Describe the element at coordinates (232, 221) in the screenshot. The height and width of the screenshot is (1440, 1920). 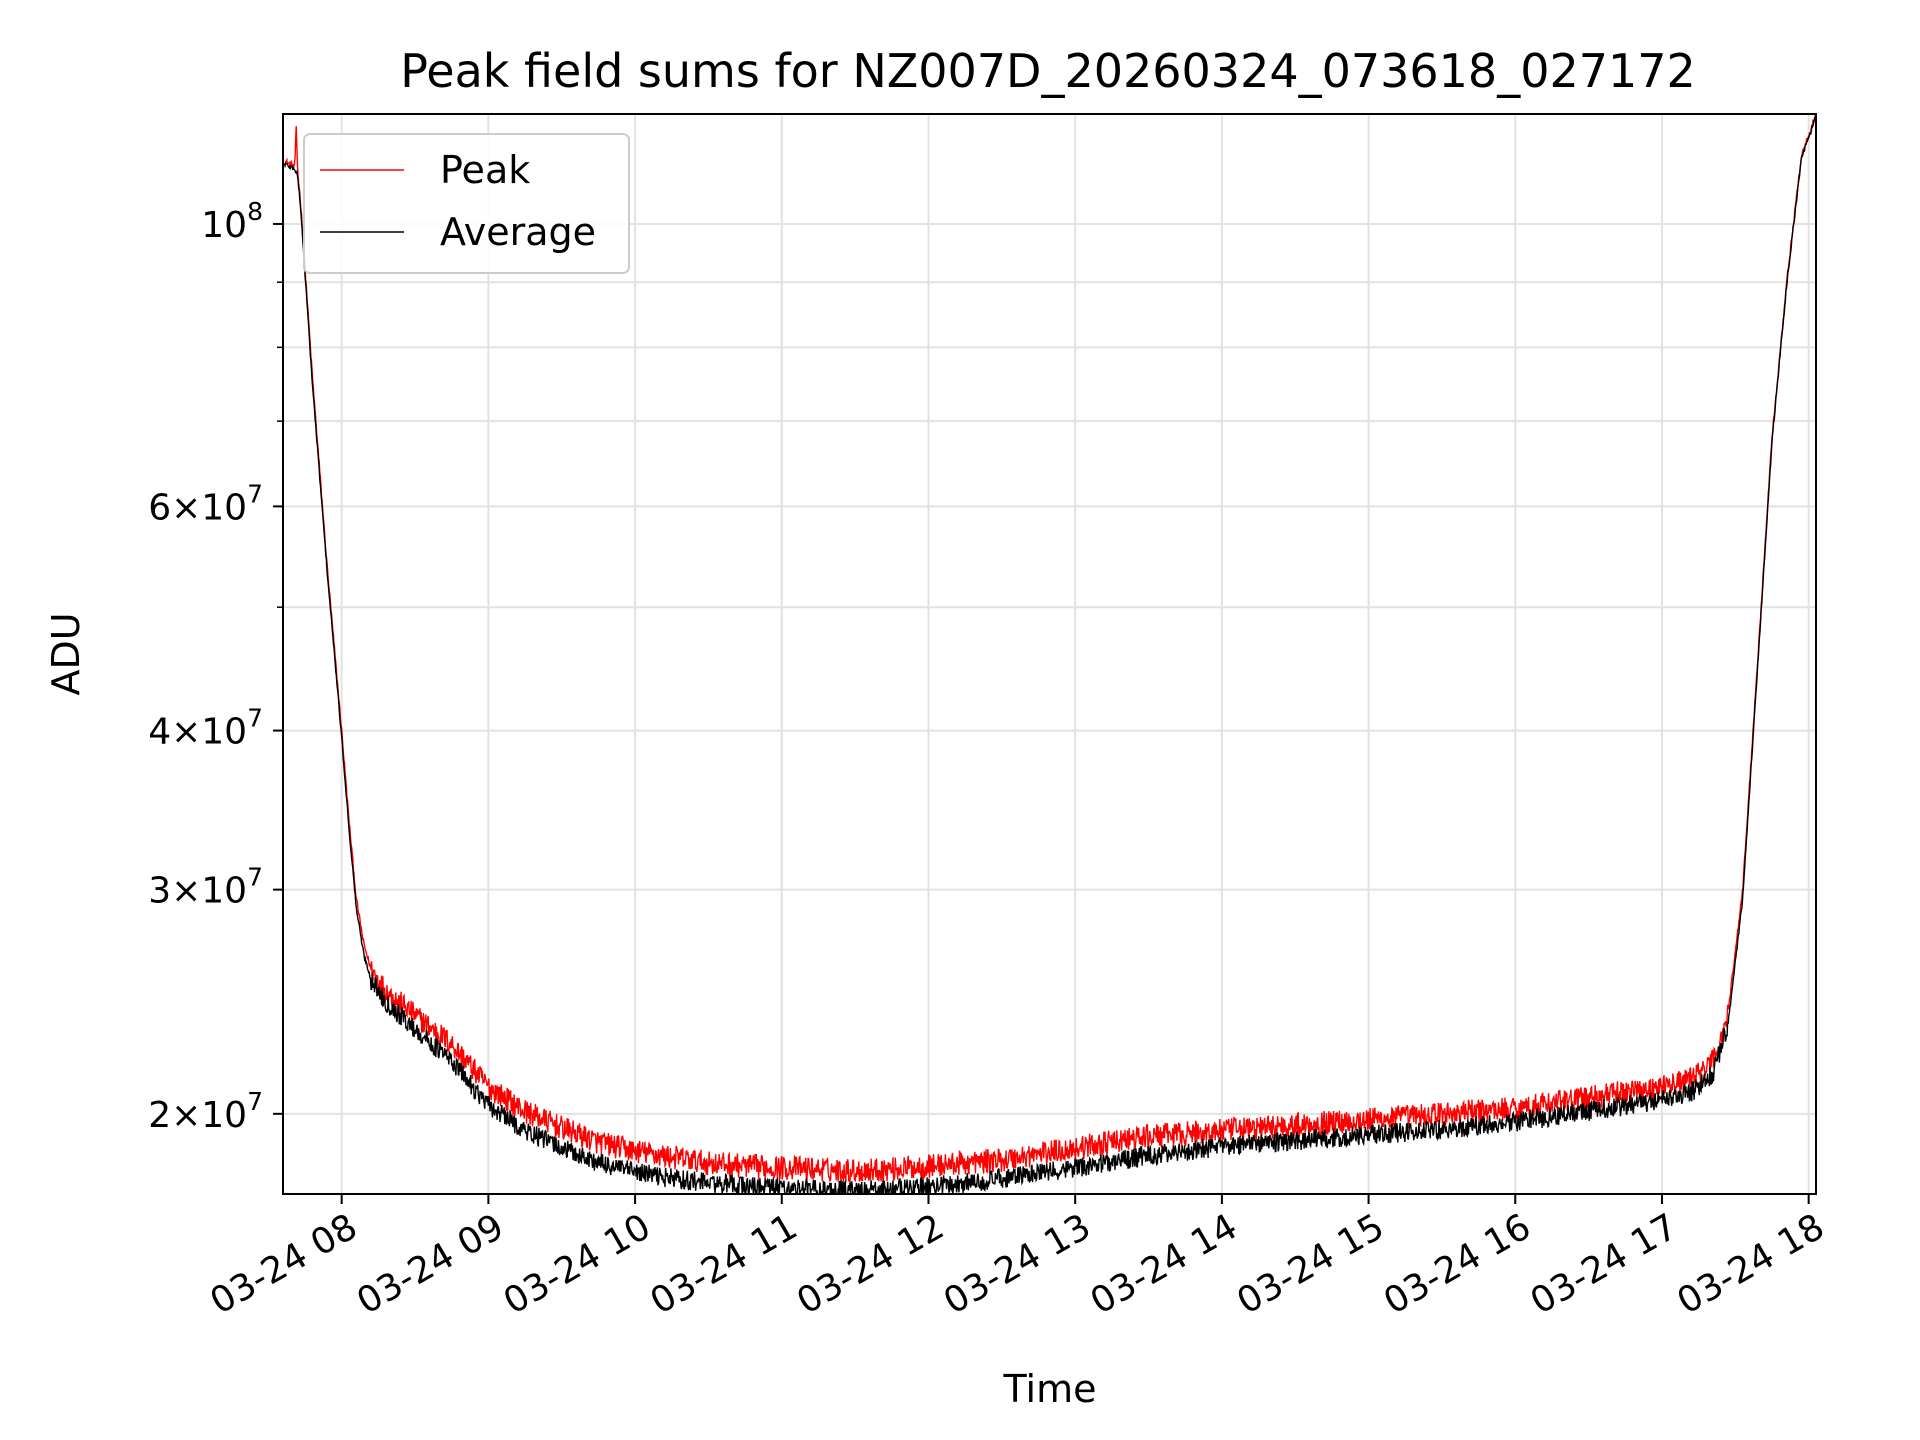
I see `y-tick-label: 108` at that location.